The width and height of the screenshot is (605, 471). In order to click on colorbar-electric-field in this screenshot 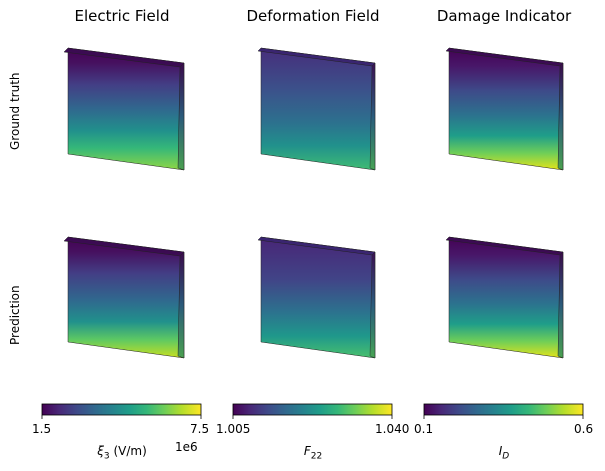, I will do `click(121, 411)`.